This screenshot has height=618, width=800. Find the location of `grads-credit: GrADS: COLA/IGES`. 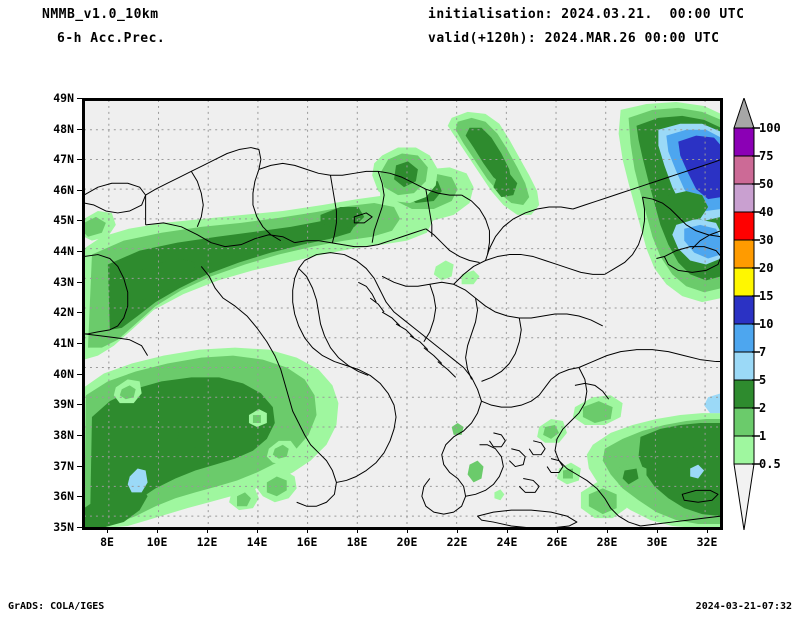

grads-credit: GrADS: COLA/IGES is located at coordinates (56, 606).